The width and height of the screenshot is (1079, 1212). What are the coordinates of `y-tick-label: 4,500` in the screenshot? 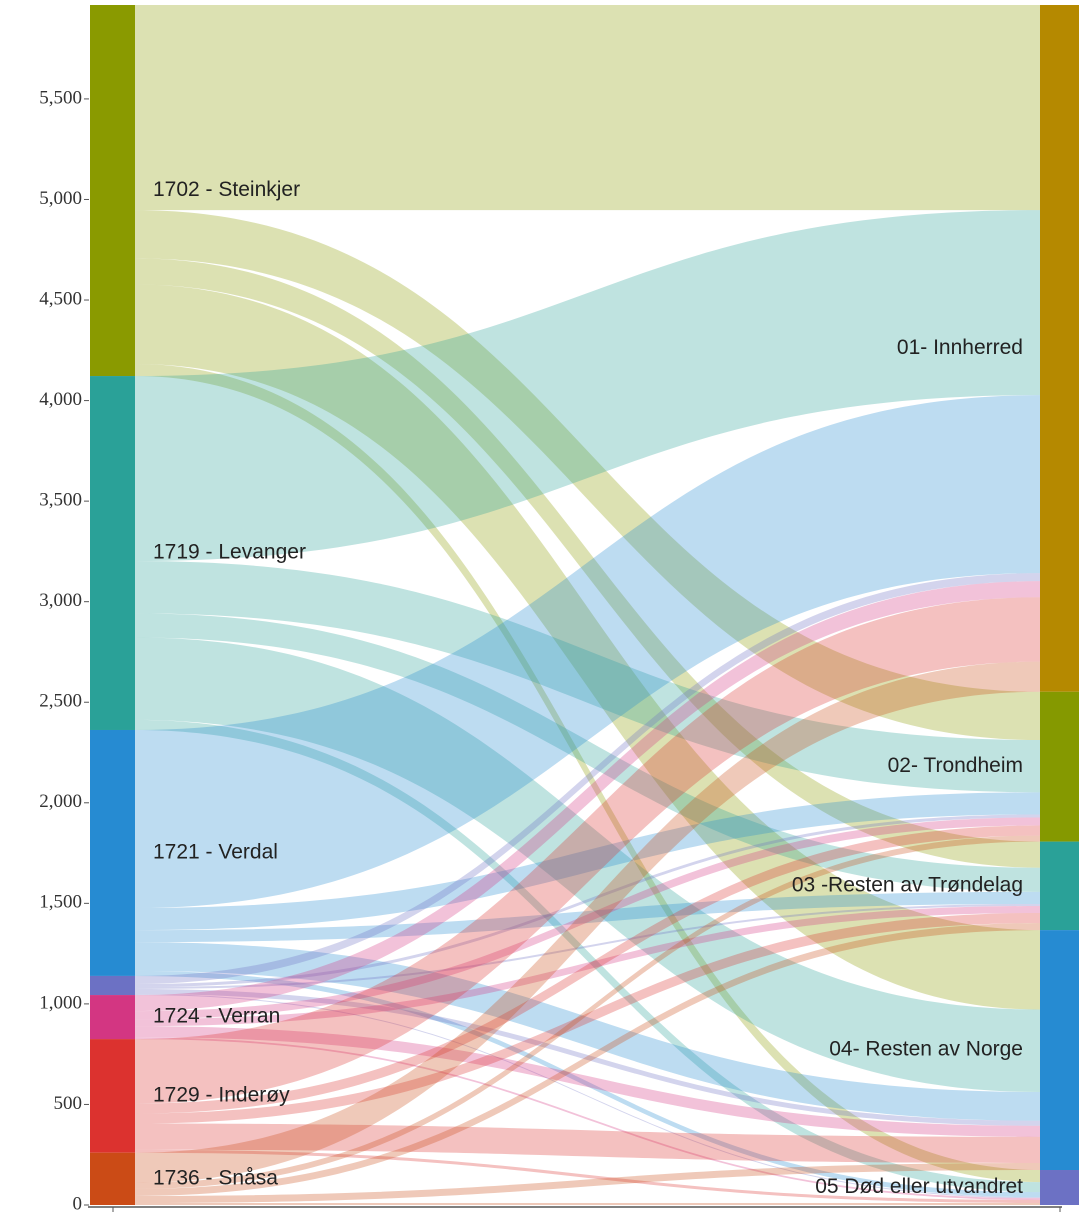 It's located at (60, 298).